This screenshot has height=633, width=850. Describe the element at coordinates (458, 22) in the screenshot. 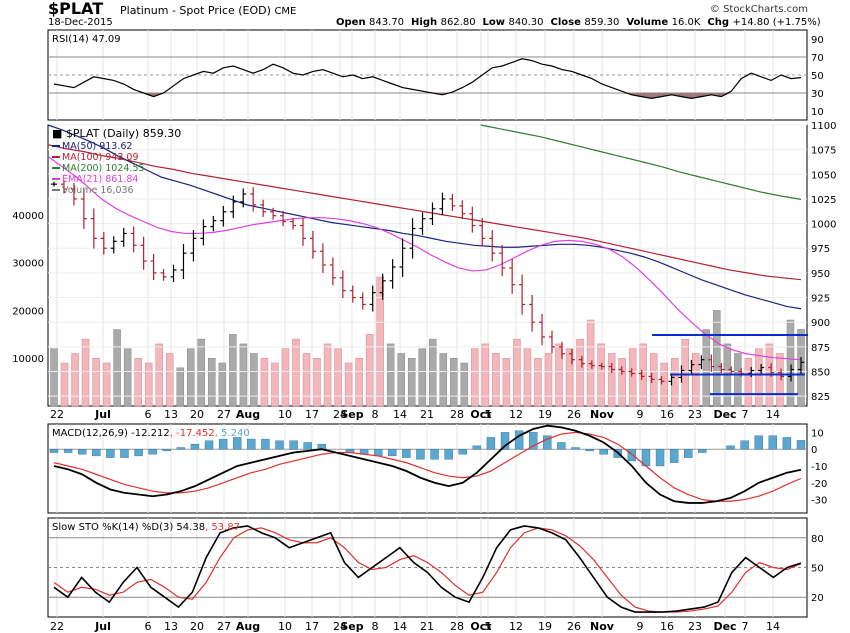

I see `high-value: 862.80` at that location.